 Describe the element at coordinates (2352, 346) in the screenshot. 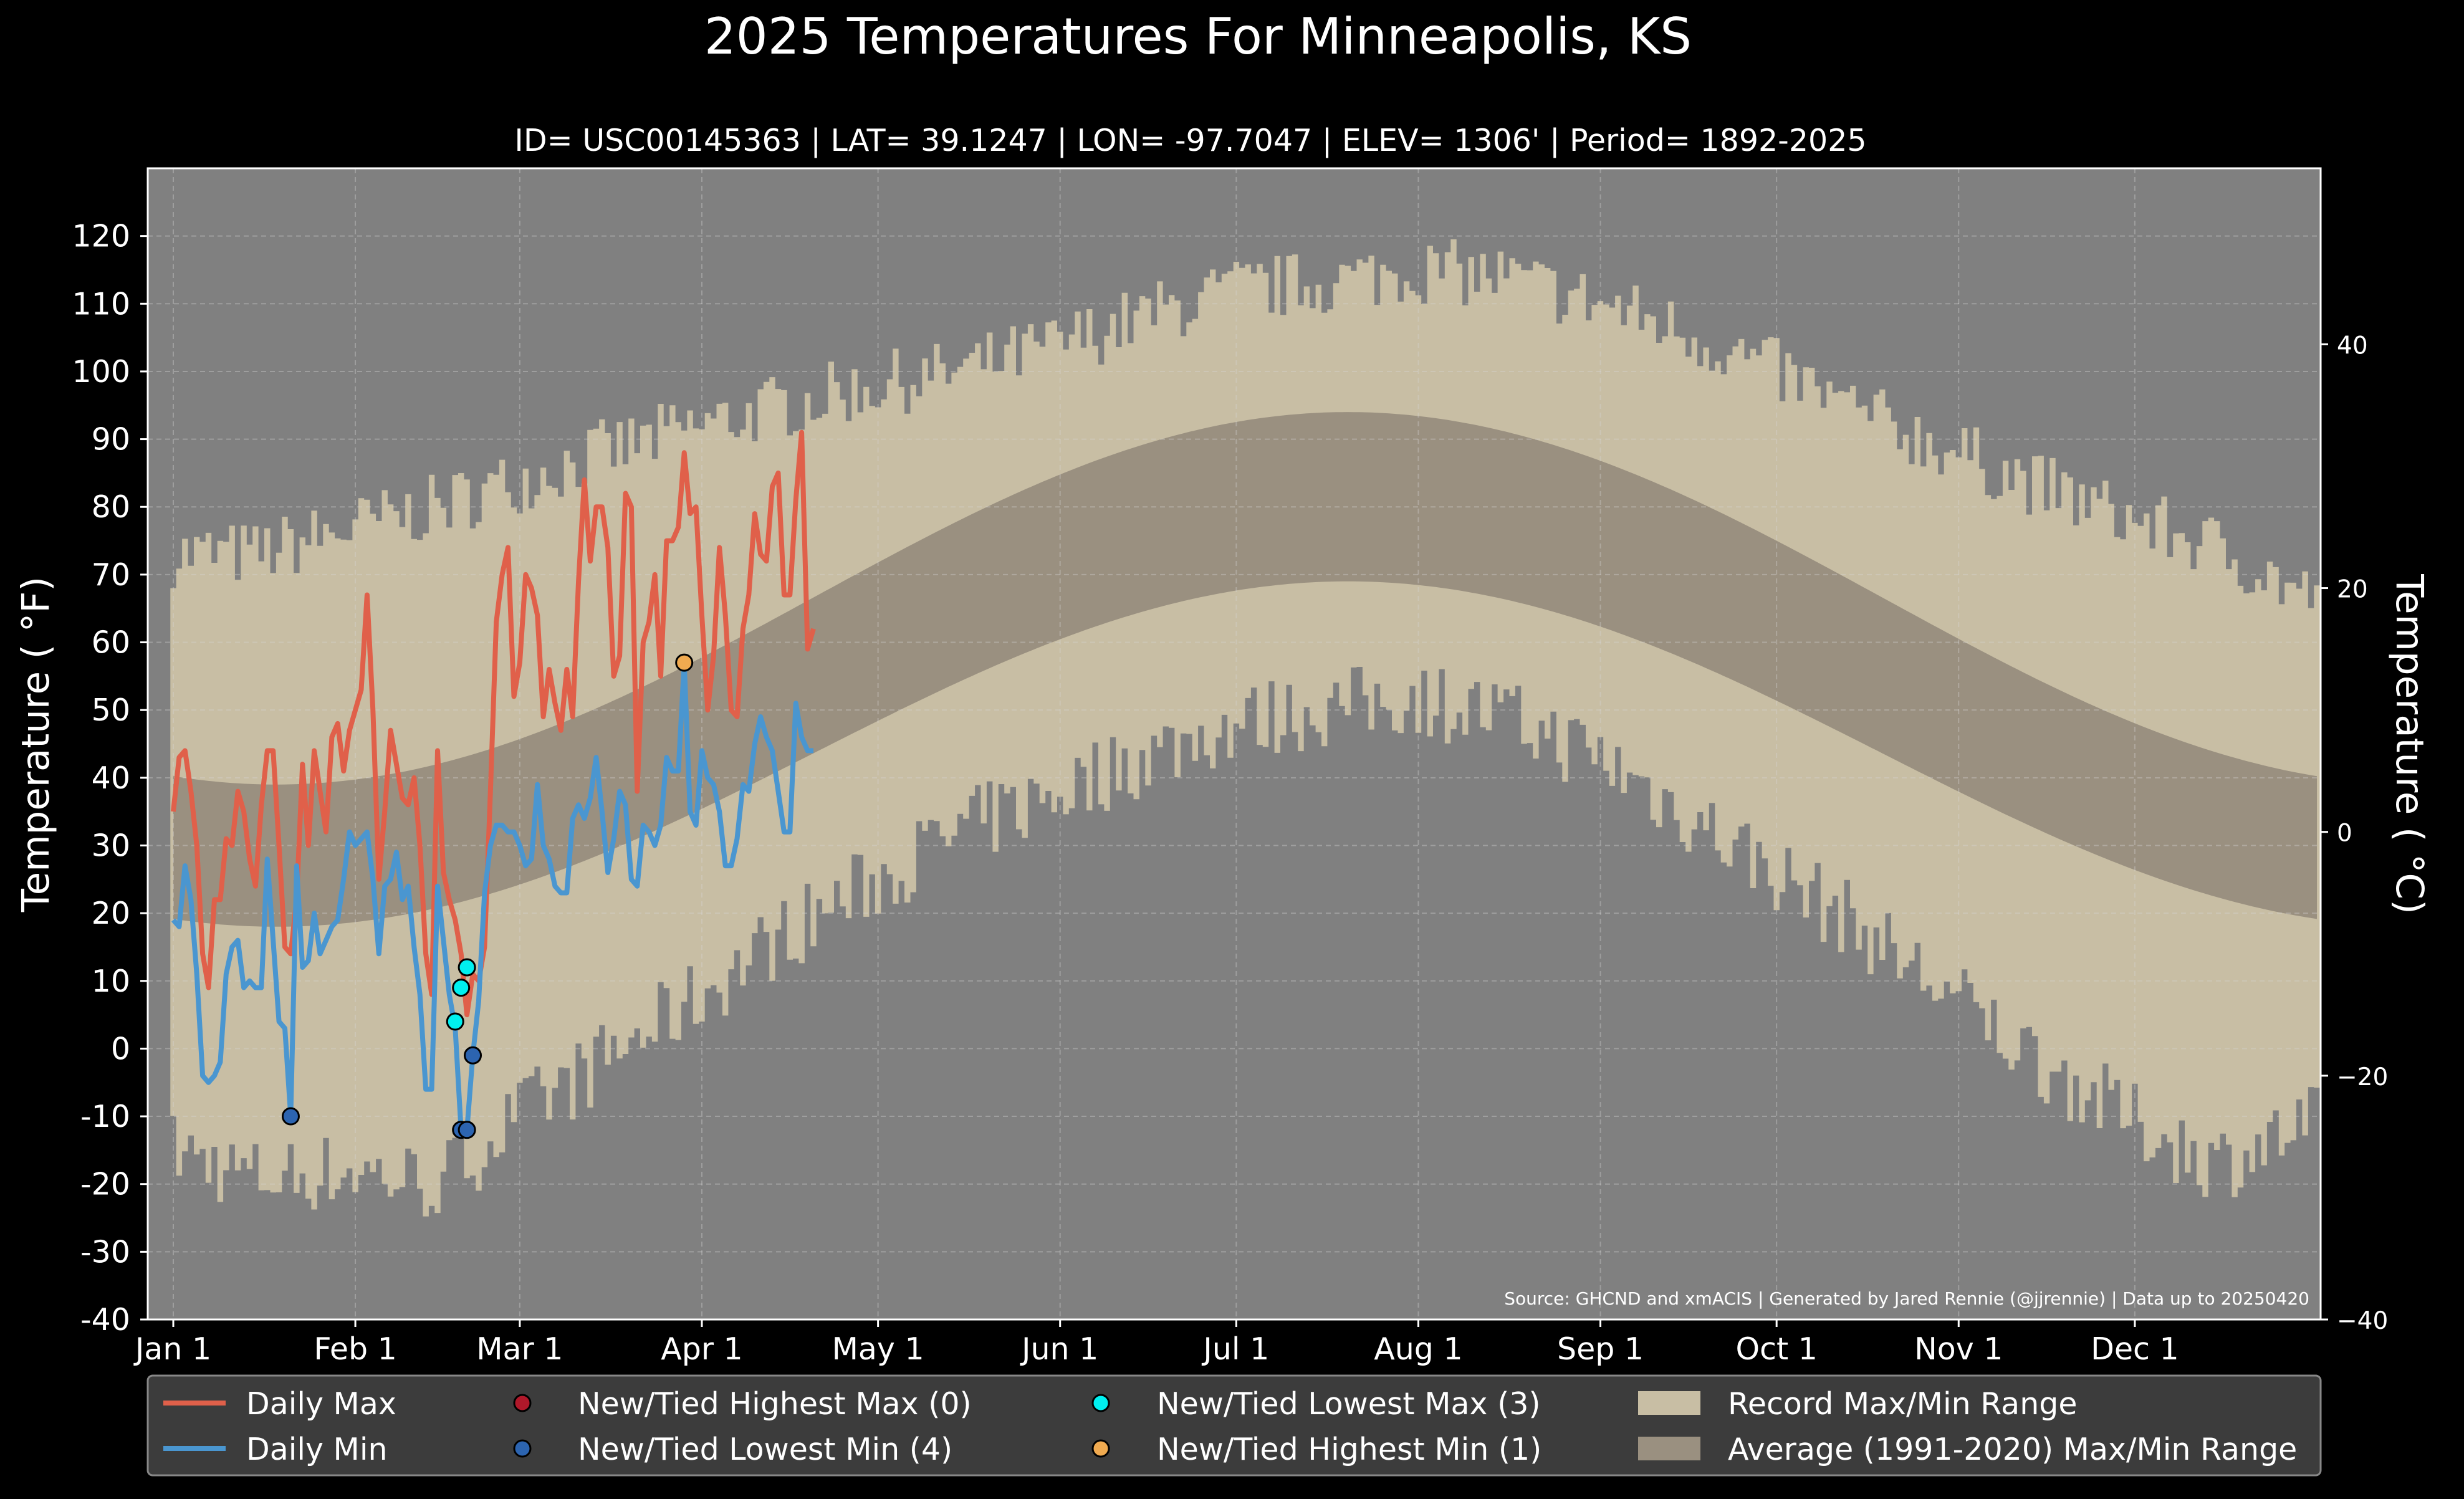

I see `y-right-tick-label: 40` at that location.